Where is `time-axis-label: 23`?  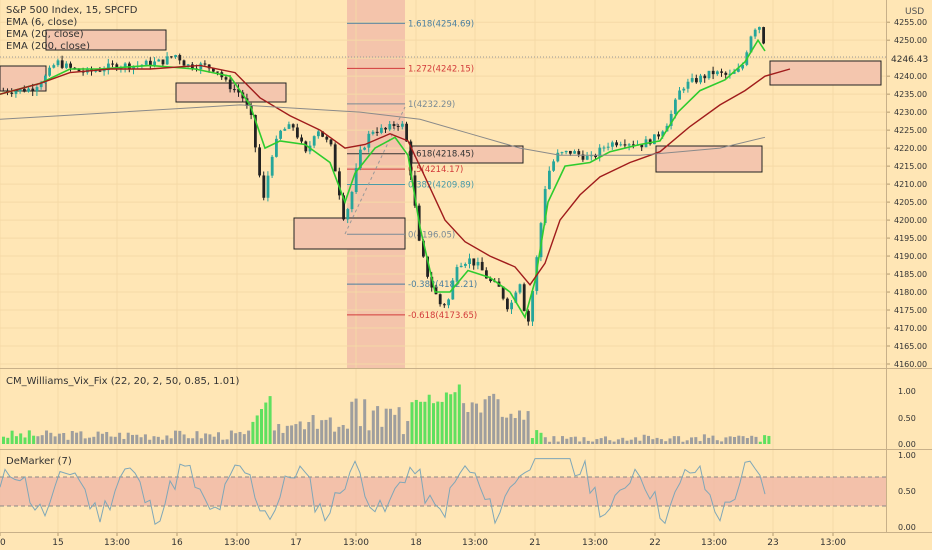 time-axis-label: 23 is located at coordinates (772, 543).